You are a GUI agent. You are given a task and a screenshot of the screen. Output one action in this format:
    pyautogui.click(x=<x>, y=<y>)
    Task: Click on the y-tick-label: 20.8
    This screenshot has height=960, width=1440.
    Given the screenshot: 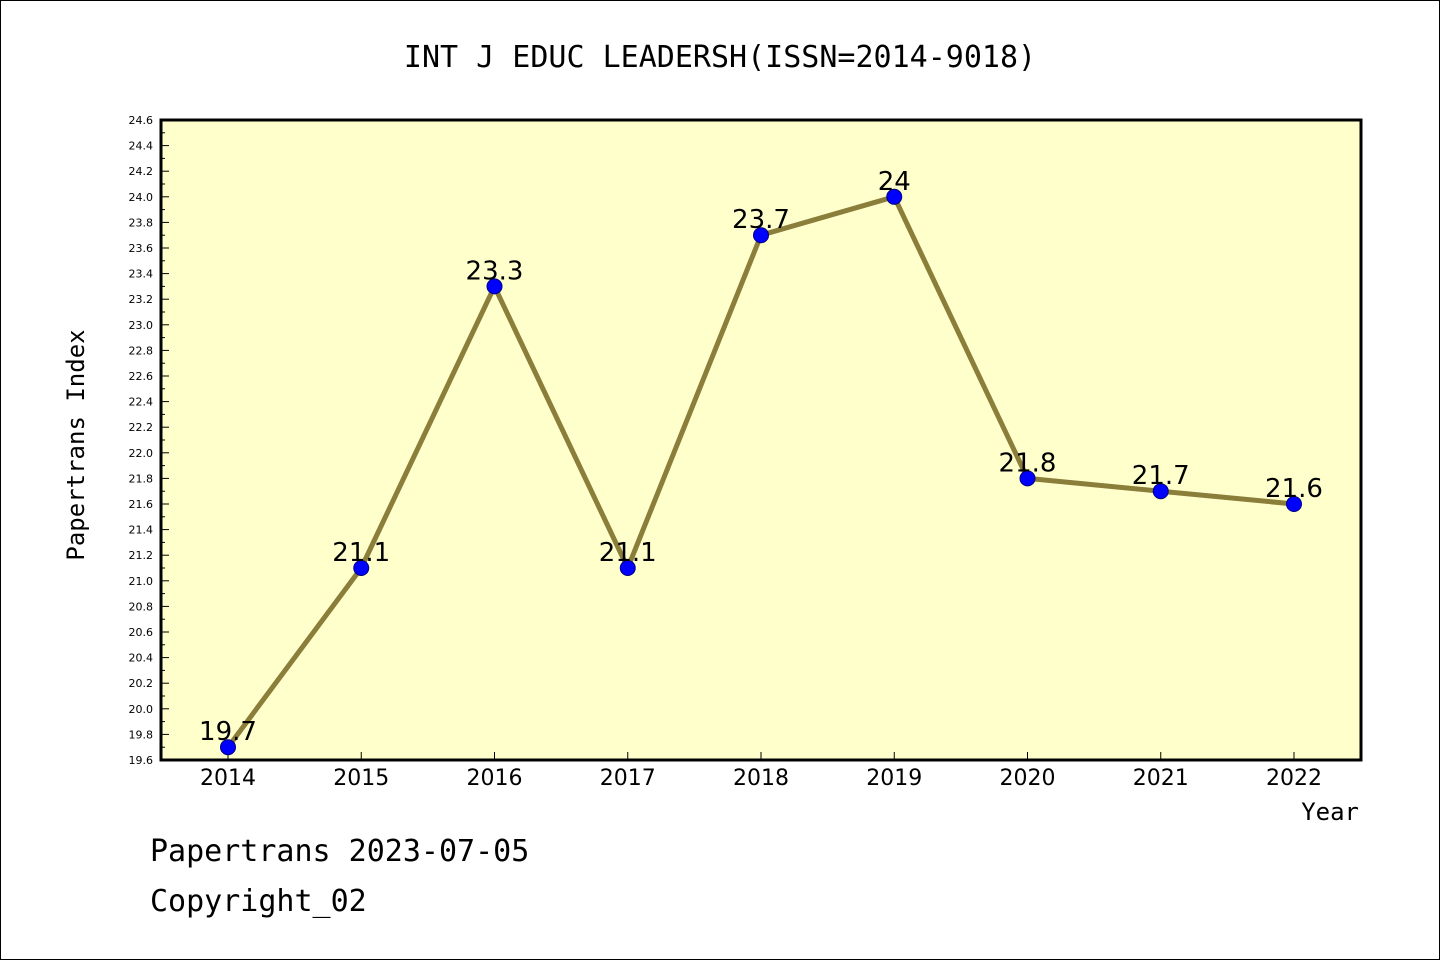 What is the action you would take?
    pyautogui.click(x=141, y=606)
    